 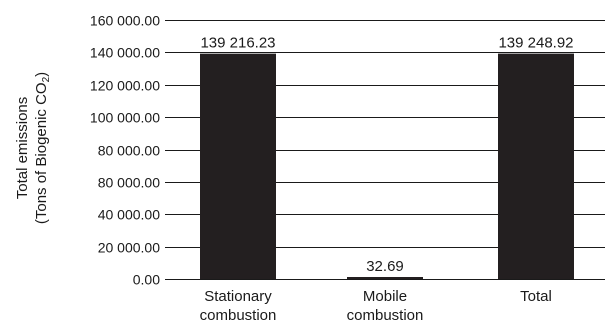 I want to click on y-tick-label: 0.00, so click(x=146, y=280).